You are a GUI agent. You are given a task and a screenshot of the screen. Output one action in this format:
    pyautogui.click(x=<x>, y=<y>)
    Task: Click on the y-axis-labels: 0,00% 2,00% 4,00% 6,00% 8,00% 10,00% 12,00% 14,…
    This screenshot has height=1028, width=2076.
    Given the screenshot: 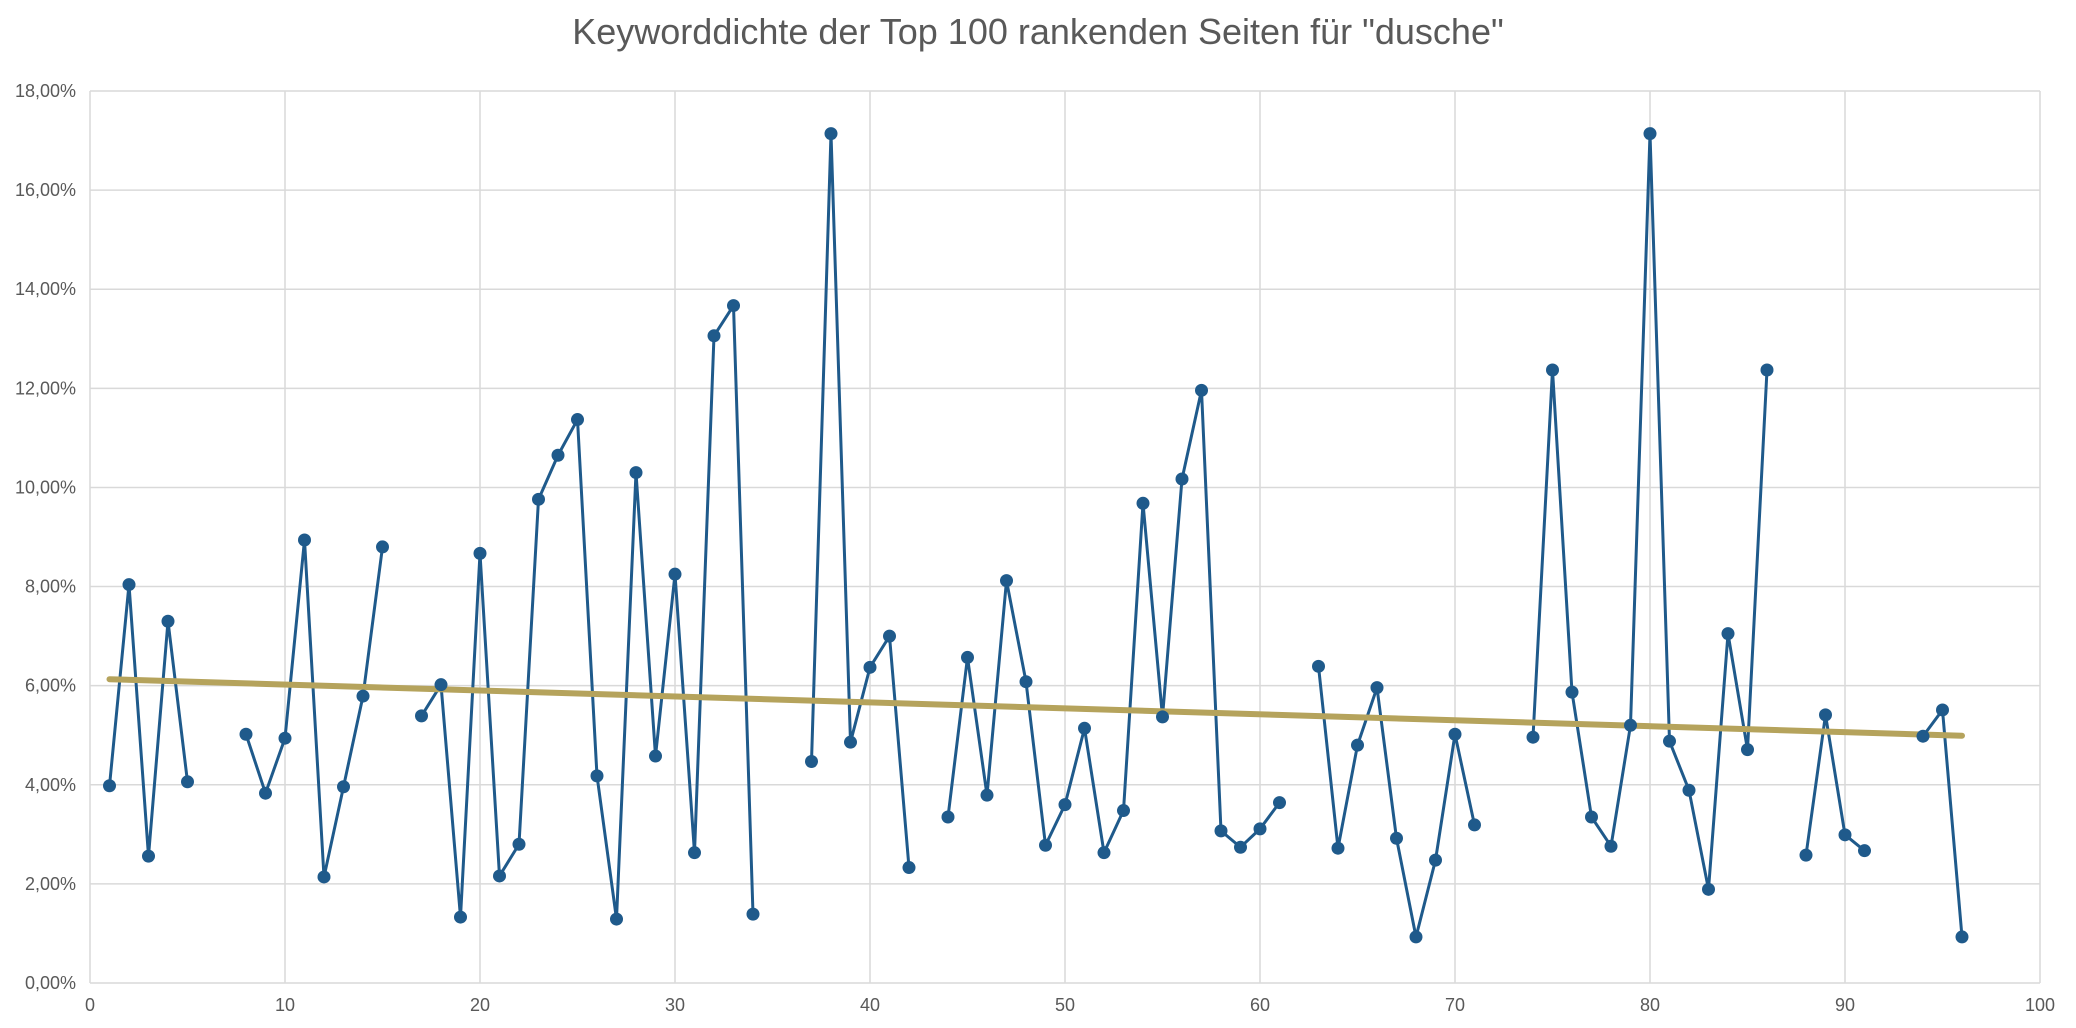 What is the action you would take?
    pyautogui.click(x=45, y=537)
    